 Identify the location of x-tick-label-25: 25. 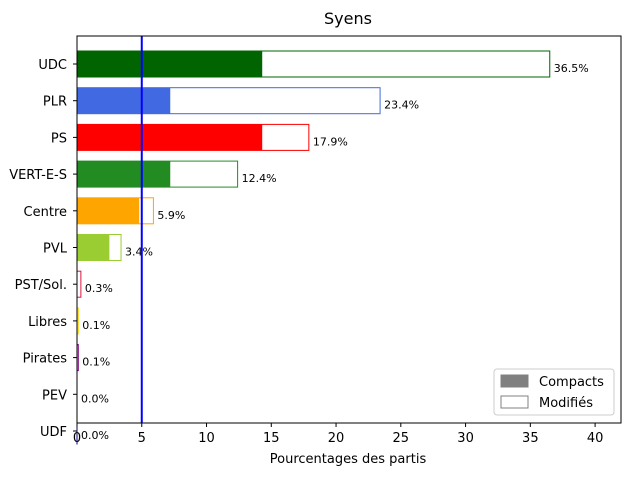
(401, 438).